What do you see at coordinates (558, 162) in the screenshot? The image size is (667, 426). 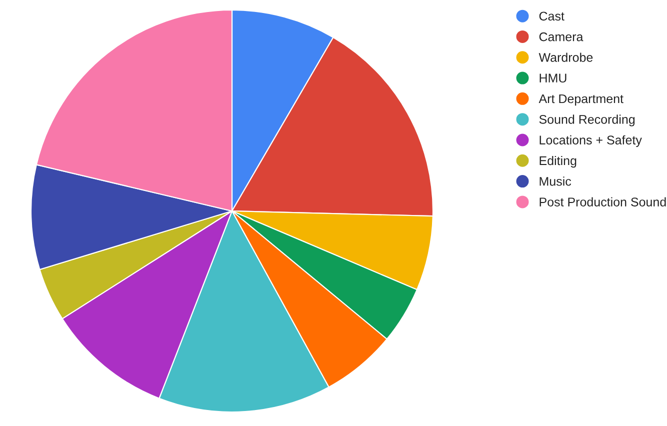 I see `legend-label: Editing` at bounding box center [558, 162].